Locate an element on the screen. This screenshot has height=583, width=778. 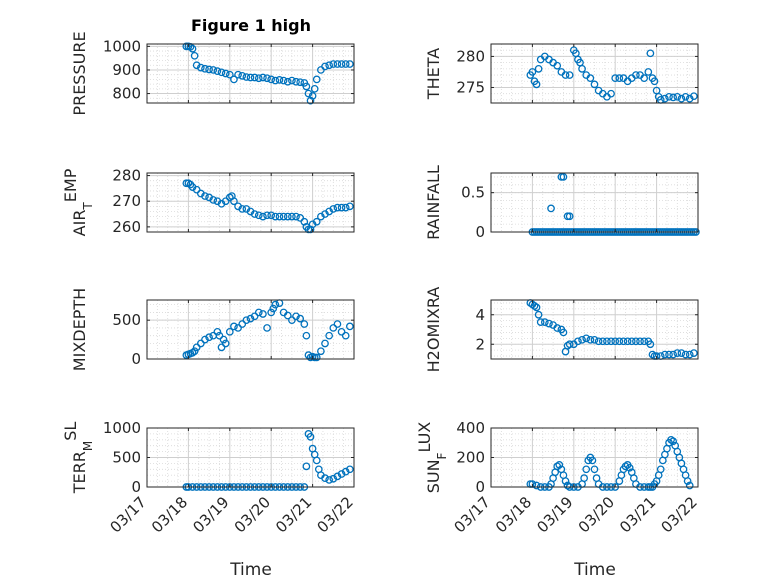
subplot-6: 2 4 H2OMIXRA is located at coordinates (561, 330).